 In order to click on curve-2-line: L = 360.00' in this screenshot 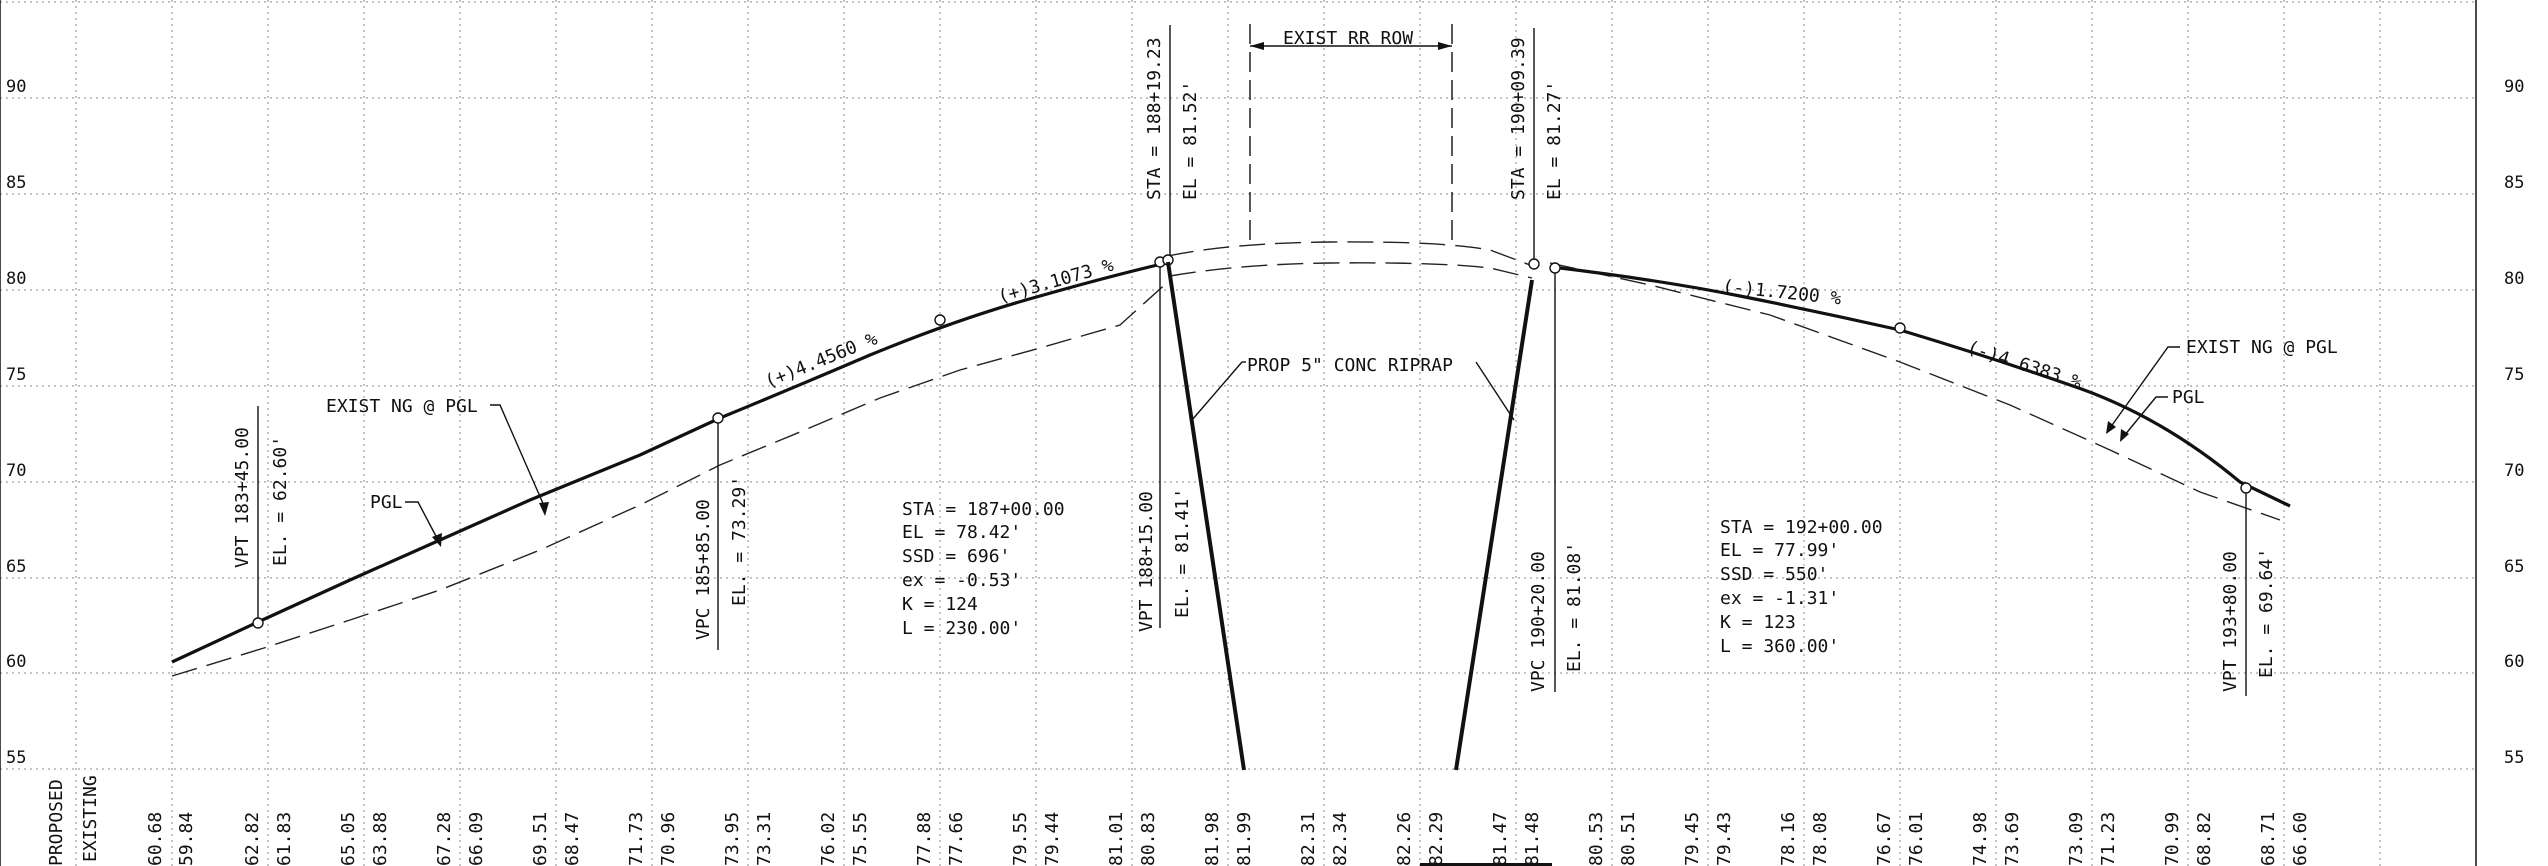, I will do `click(1779, 646)`.